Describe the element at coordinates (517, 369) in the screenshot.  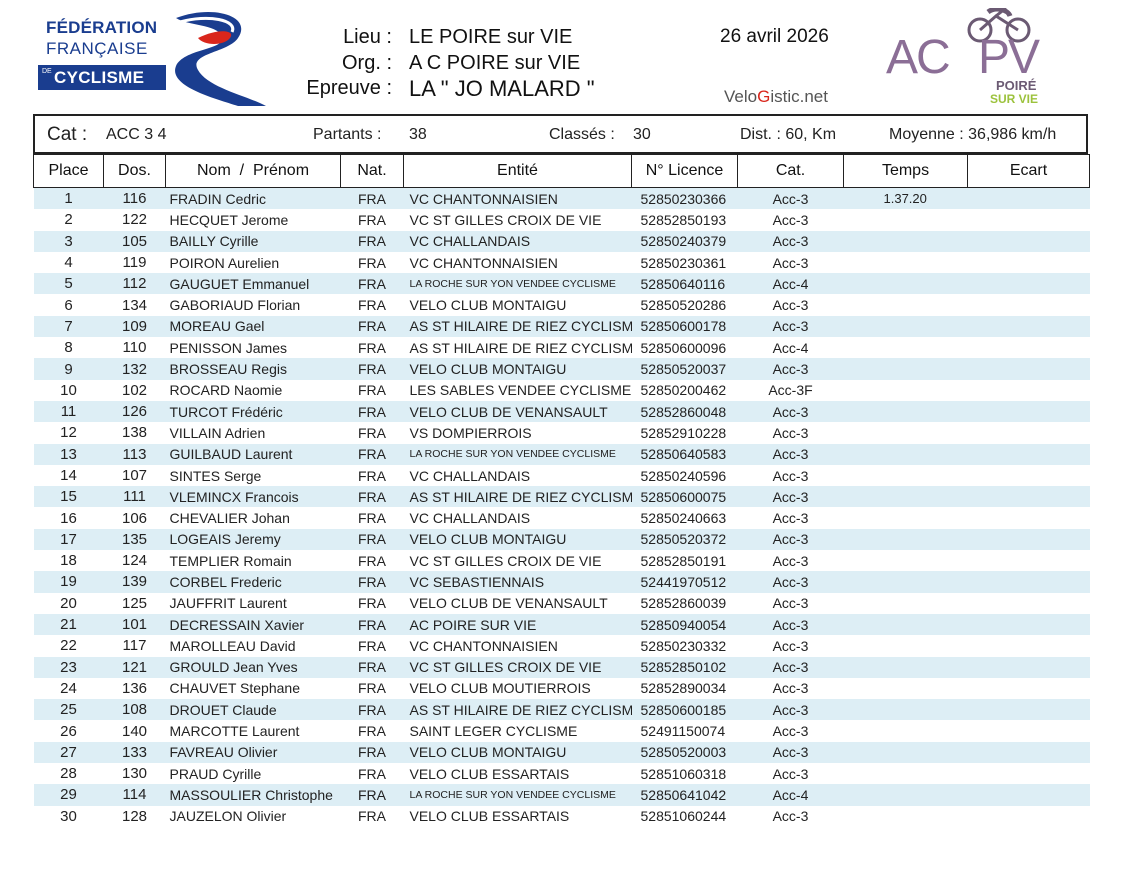
I see `rider-team: VELO CLUB MONTAIGU` at that location.